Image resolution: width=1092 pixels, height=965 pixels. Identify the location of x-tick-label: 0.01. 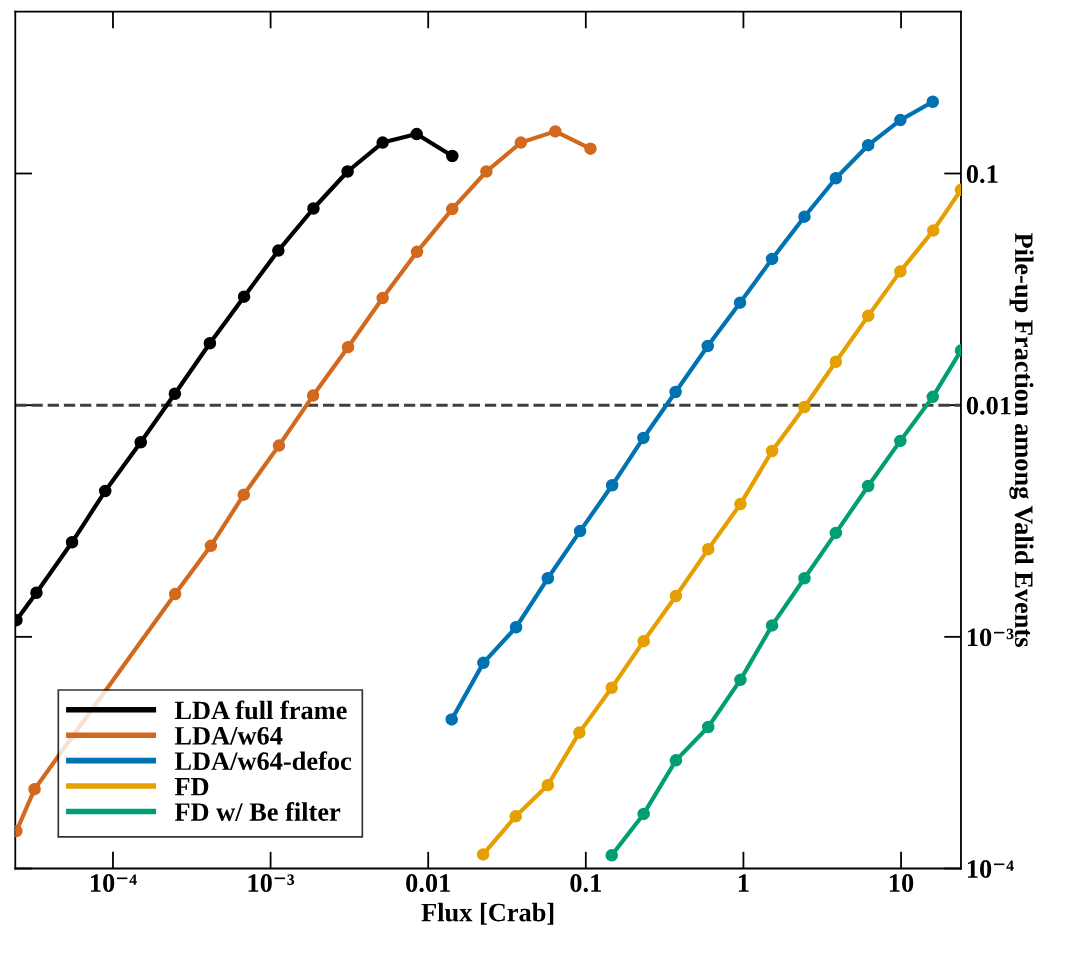
(428, 883).